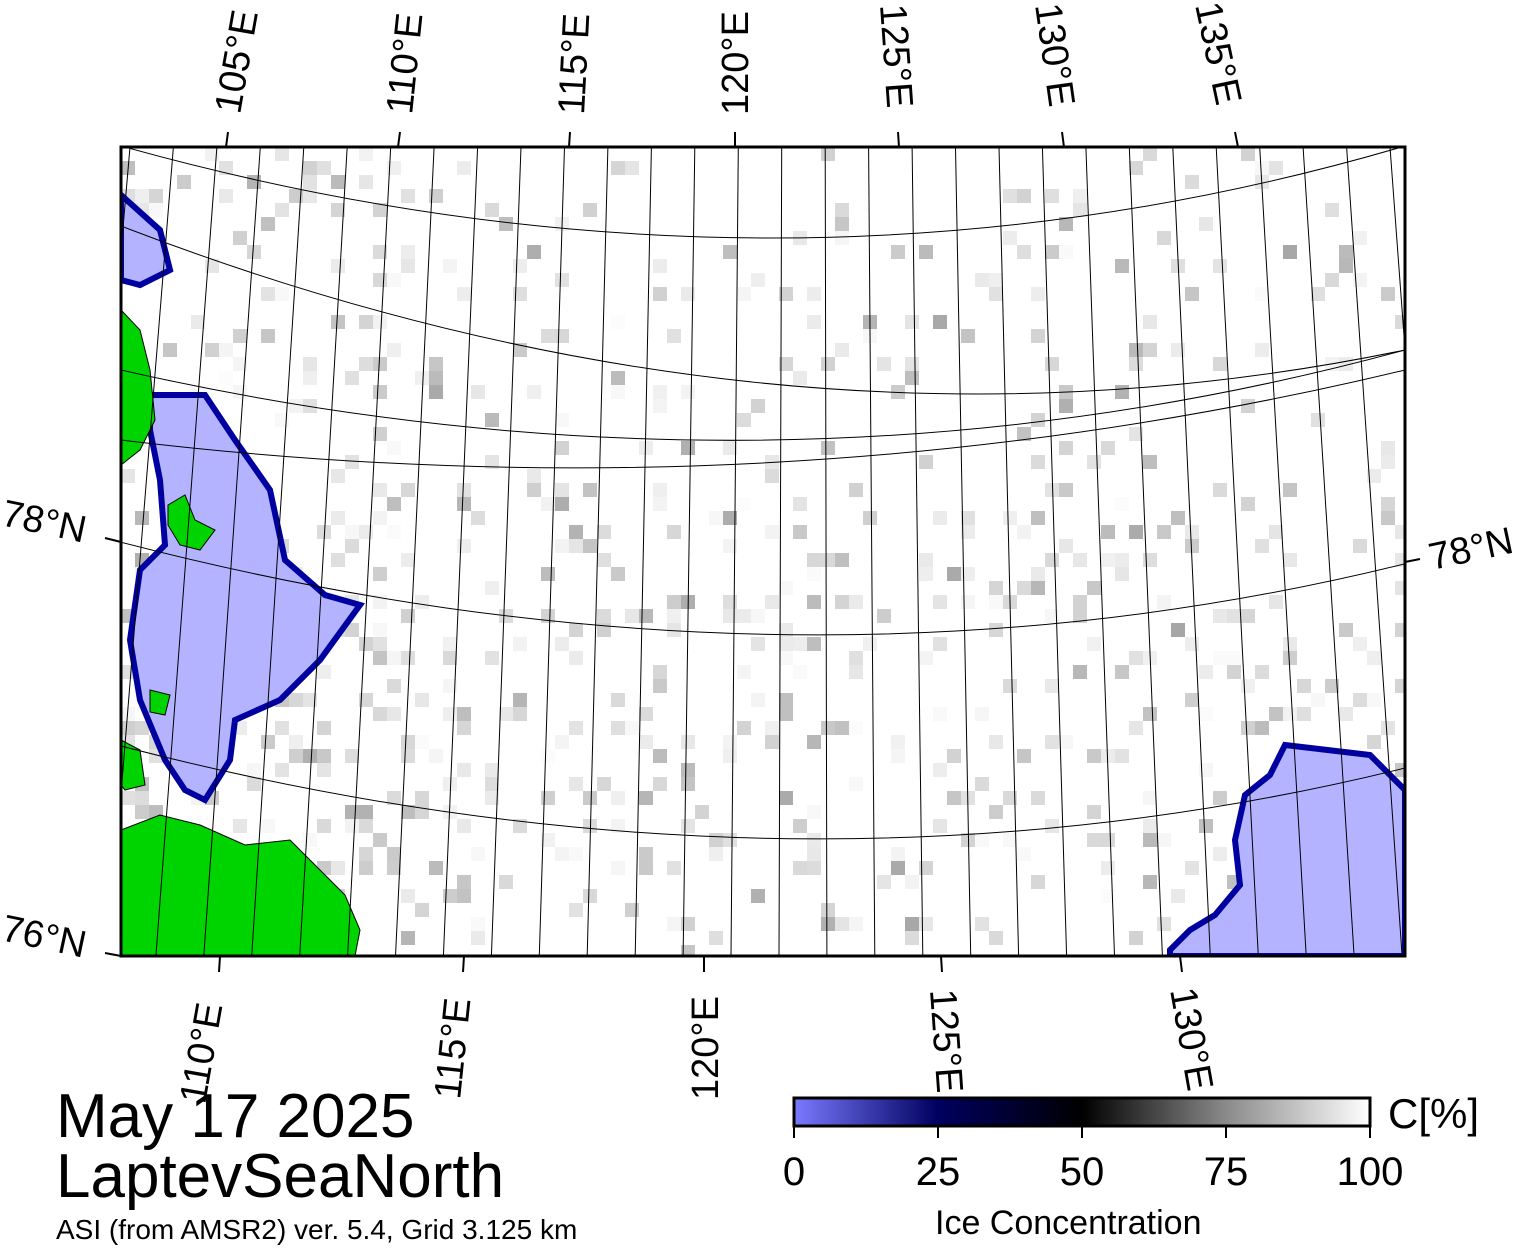  Describe the element at coordinates (1471, 549) in the screenshot. I see `lat-label: 78°N` at that location.